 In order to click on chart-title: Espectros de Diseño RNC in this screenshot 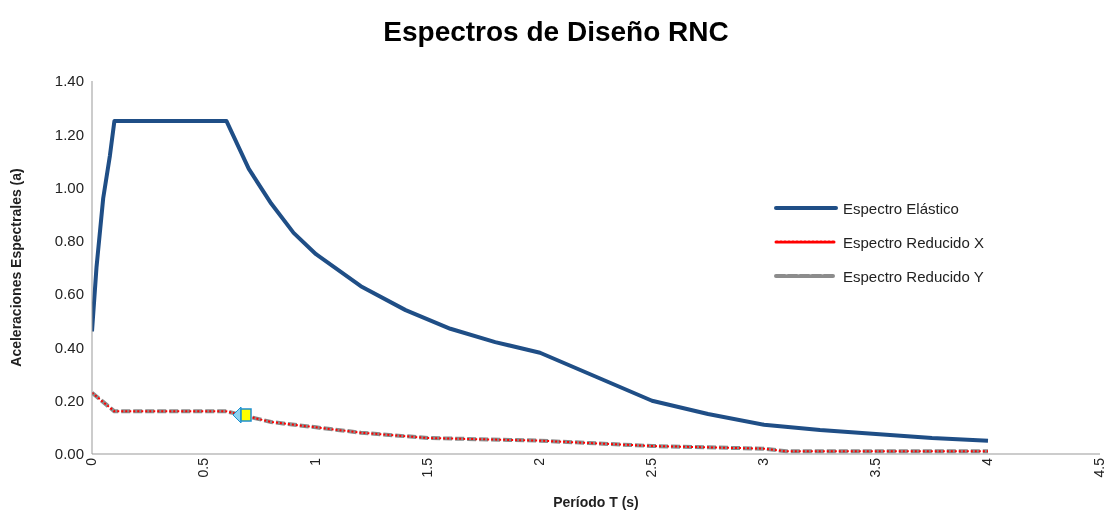, I will do `click(556, 32)`.